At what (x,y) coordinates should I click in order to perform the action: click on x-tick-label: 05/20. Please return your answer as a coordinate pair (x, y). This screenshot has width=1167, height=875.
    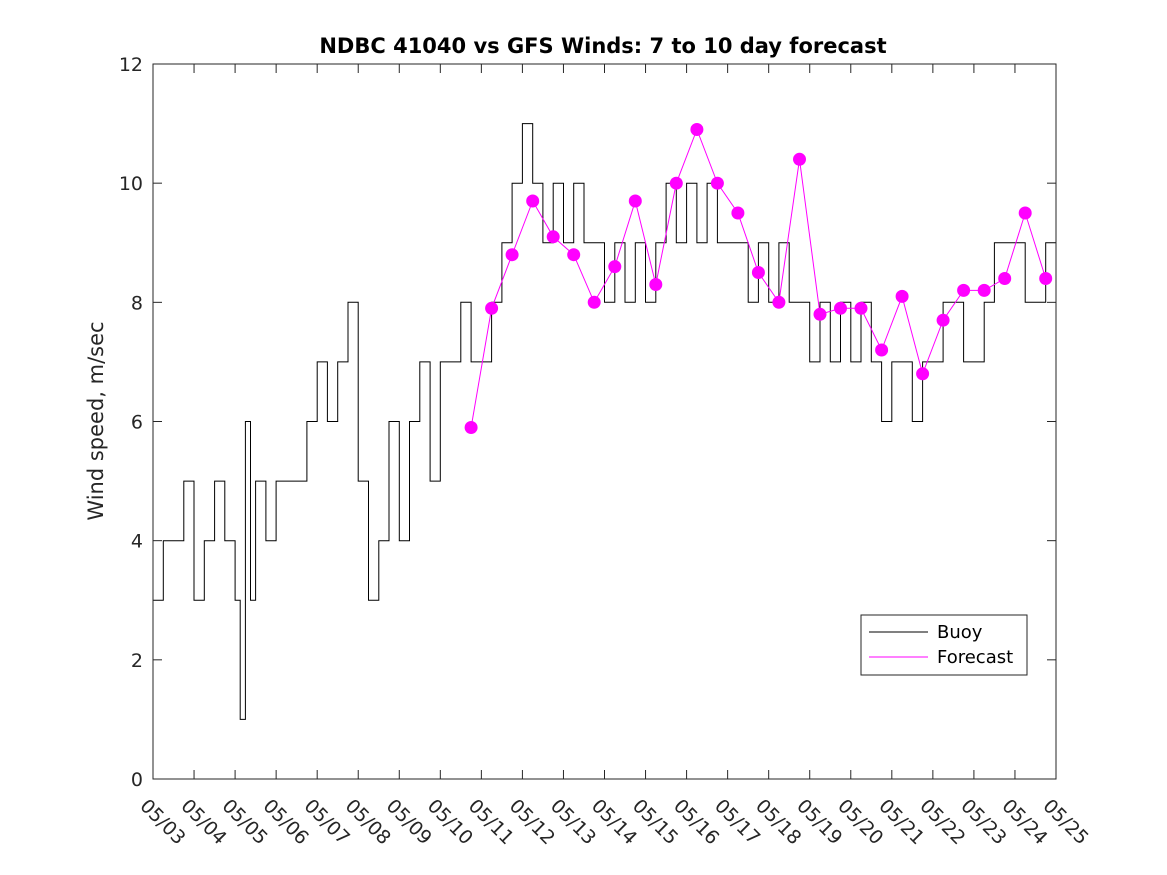
    Looking at the image, I should click on (860, 822).